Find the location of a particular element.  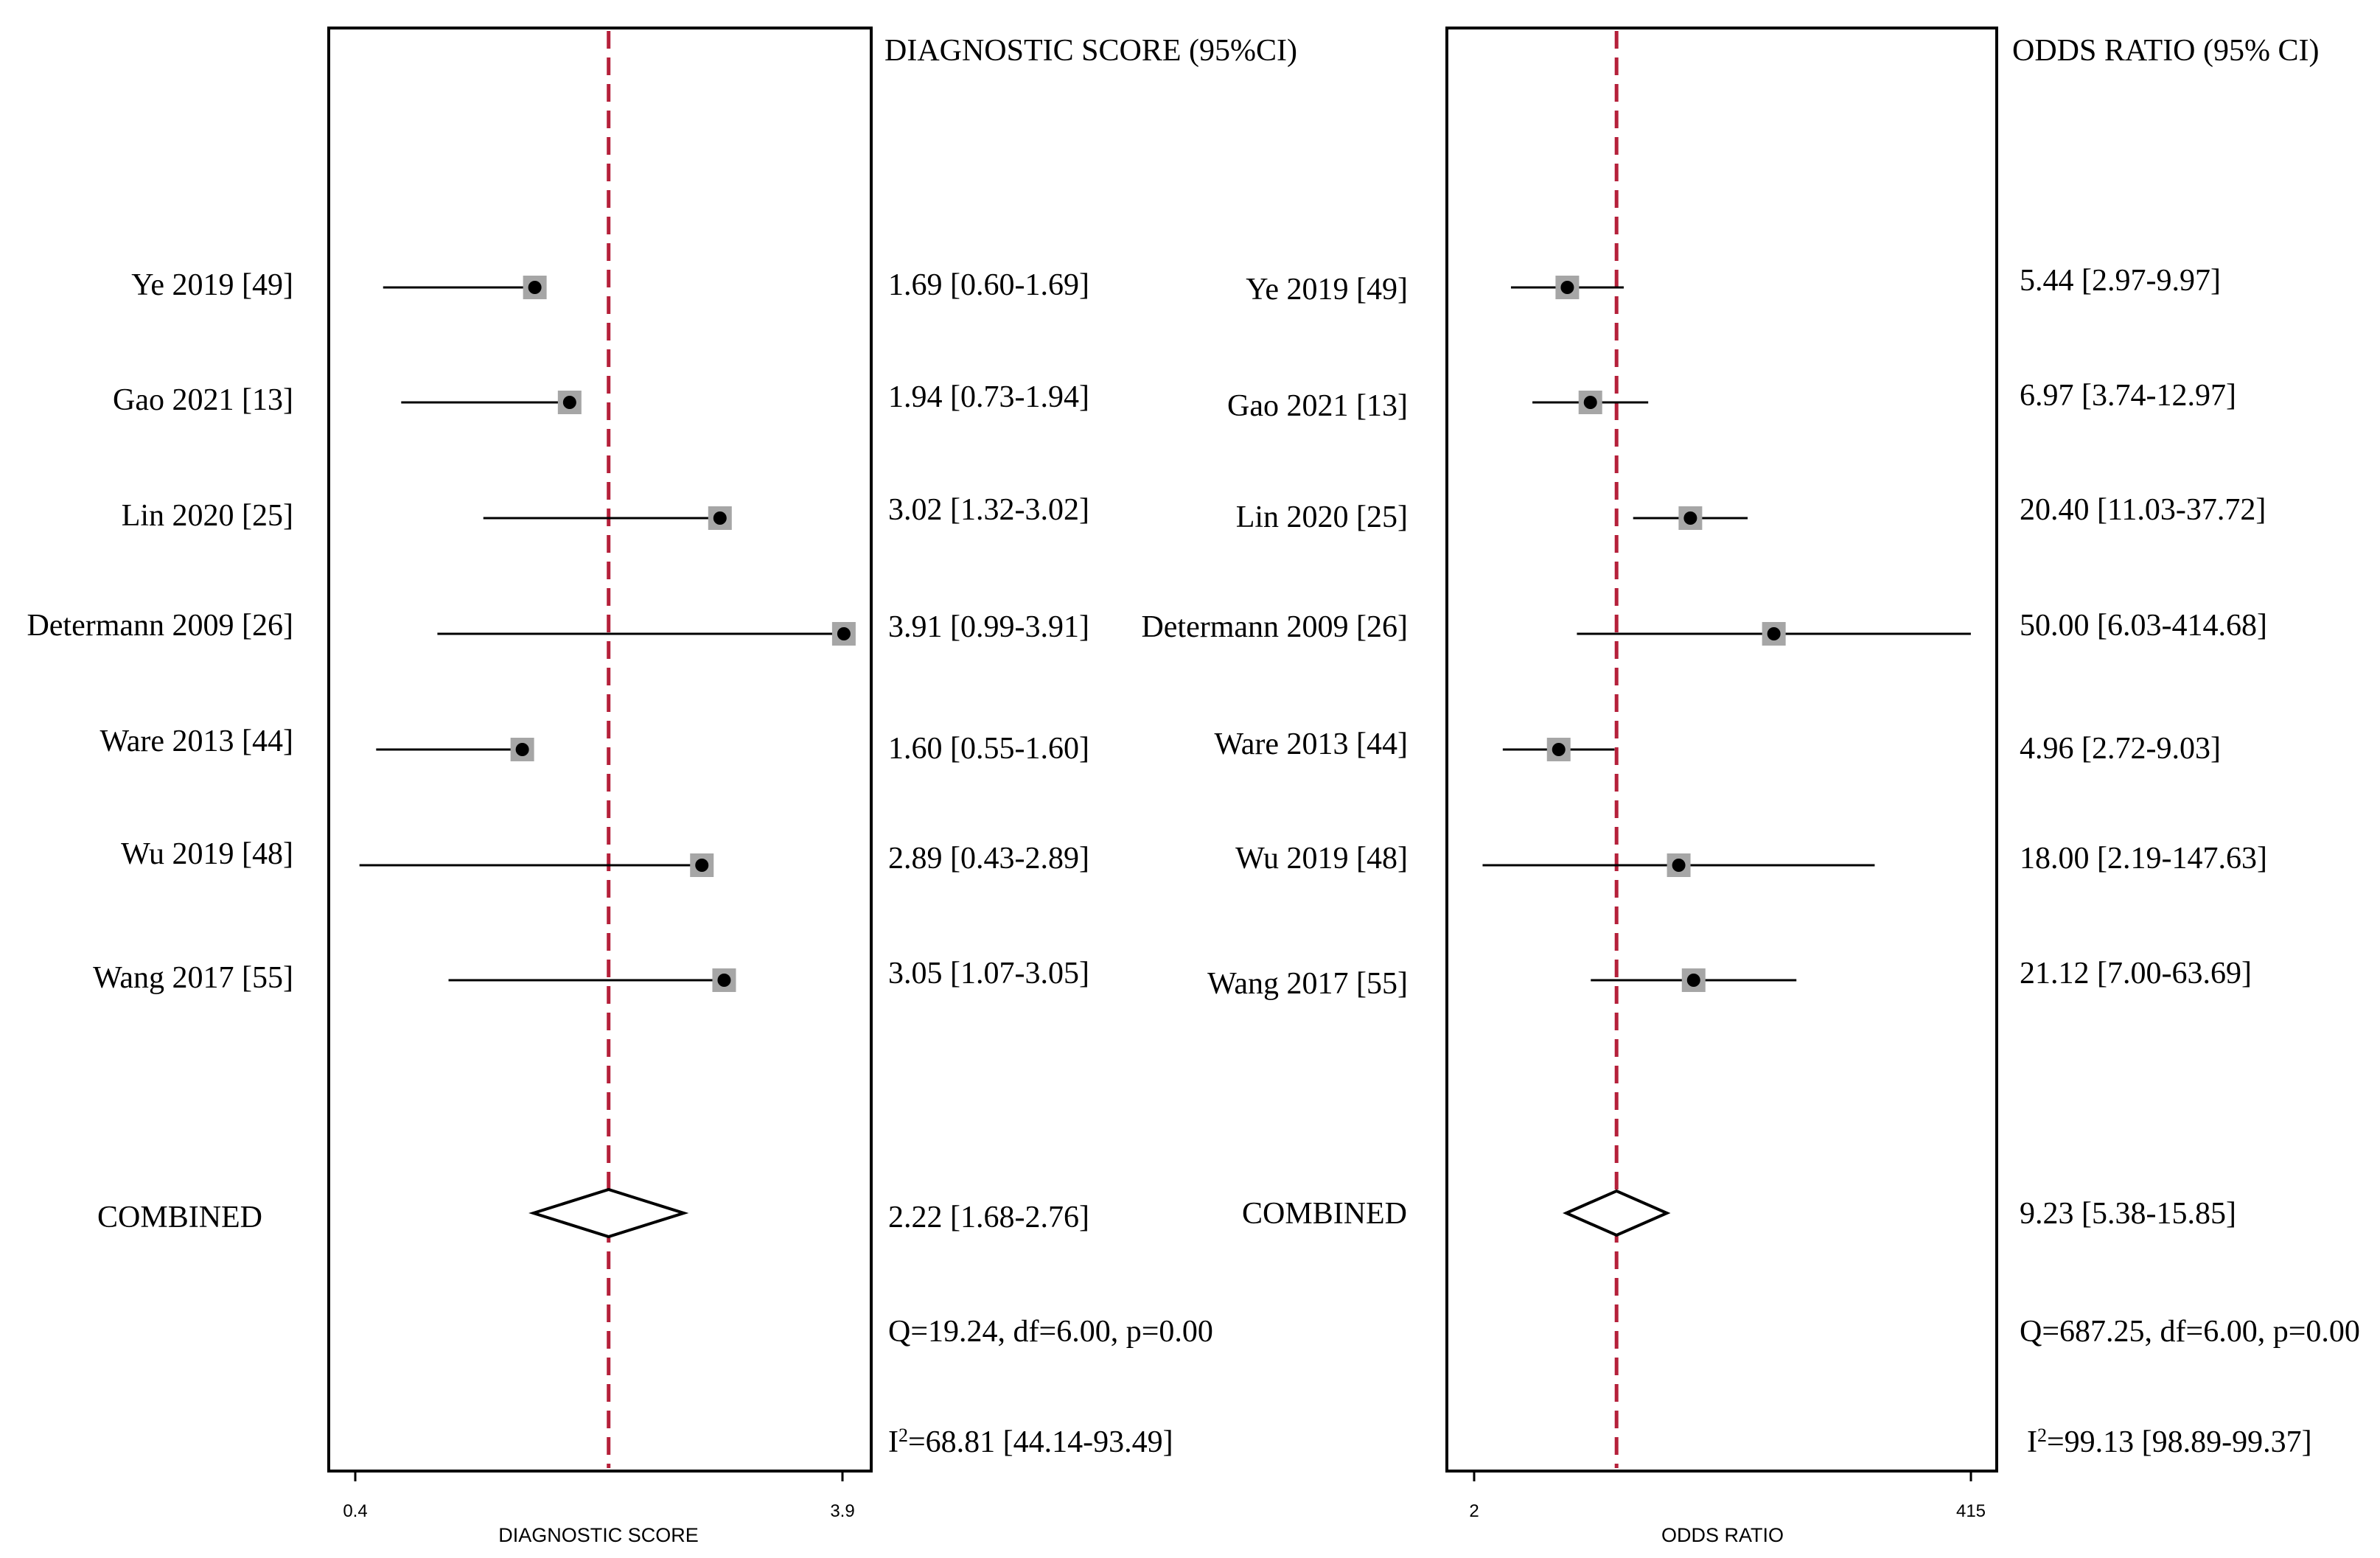

study-value: 1.60 [0.55-1.60] is located at coordinates (989, 749).